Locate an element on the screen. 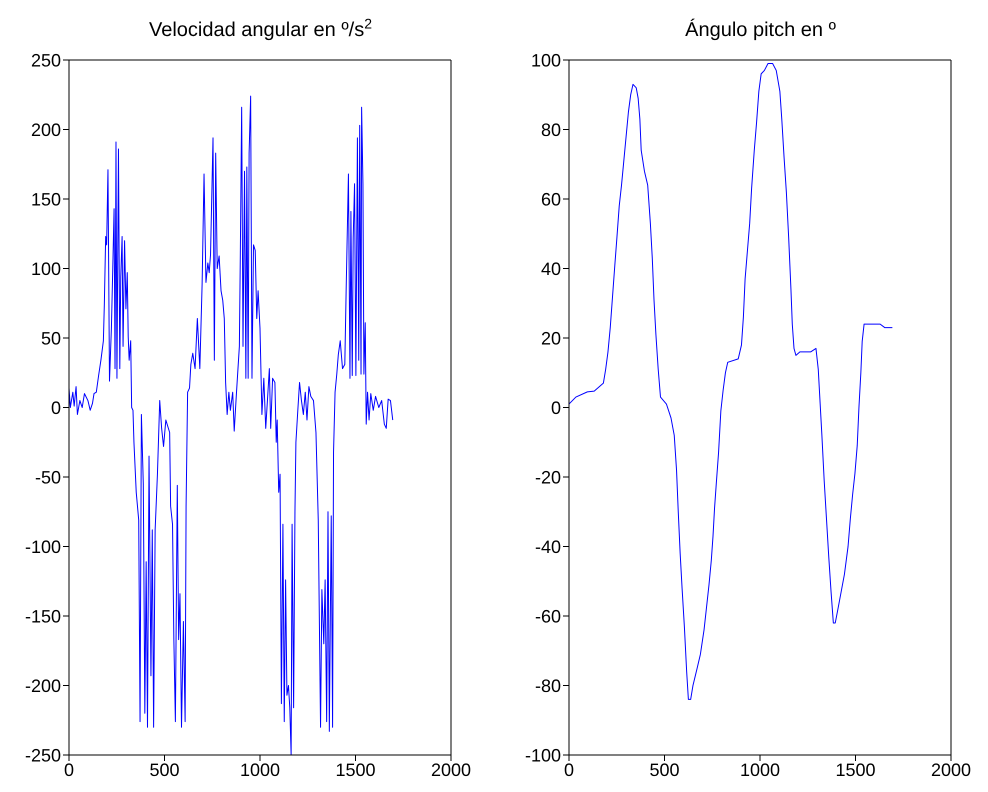 The image size is (988, 792). y-tick-label: -200 is located at coordinates (42, 686).